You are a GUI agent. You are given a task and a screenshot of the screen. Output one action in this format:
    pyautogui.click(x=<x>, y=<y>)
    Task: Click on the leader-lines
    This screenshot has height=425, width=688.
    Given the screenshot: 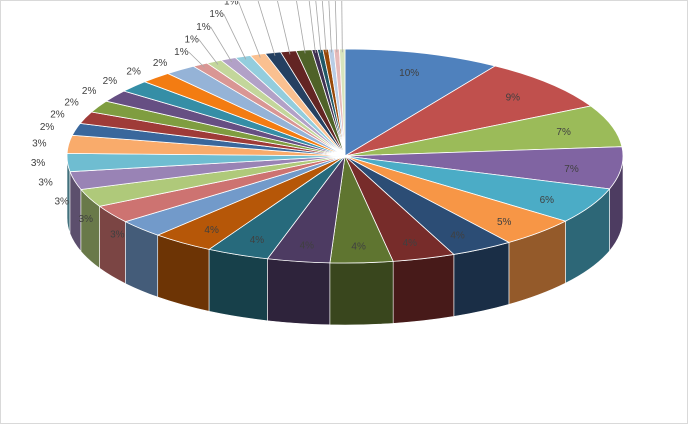 What is the action you would take?
    pyautogui.click(x=265, y=34)
    